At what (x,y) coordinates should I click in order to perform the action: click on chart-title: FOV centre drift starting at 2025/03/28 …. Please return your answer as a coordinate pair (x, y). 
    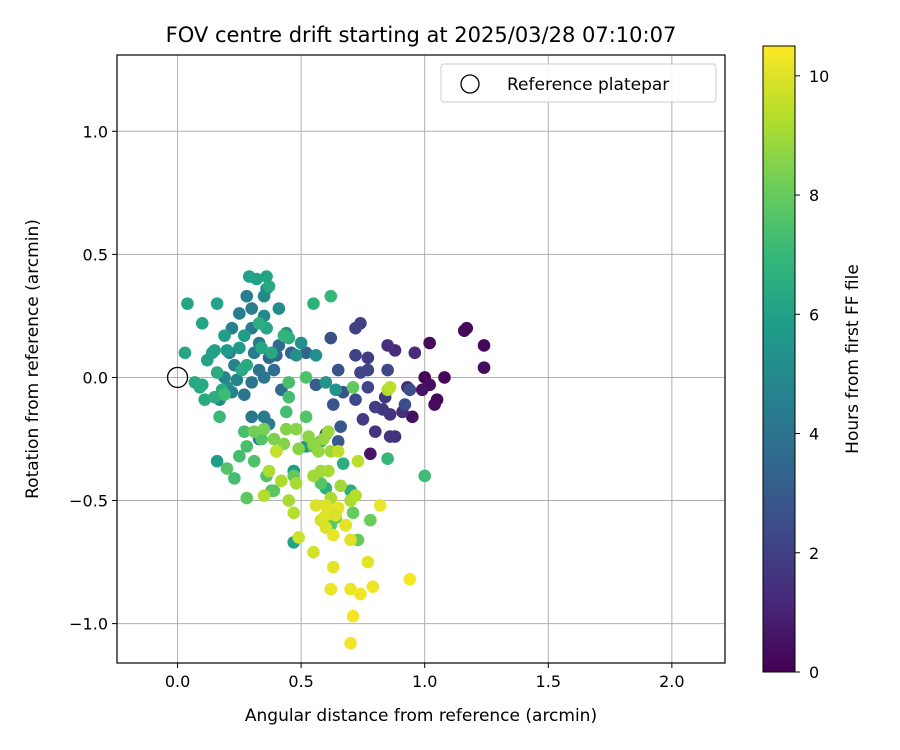
    Looking at the image, I should click on (421, 35).